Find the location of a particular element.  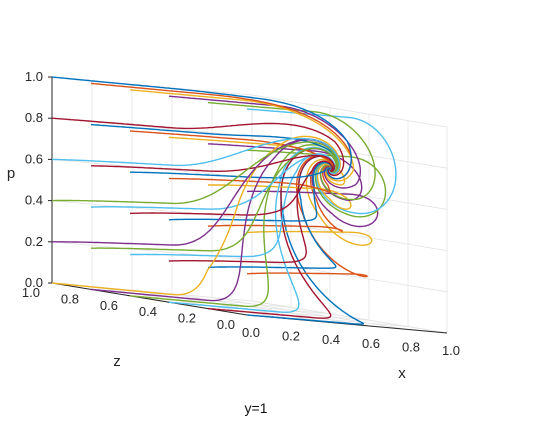

z-axis-label: z is located at coordinates (117, 361).